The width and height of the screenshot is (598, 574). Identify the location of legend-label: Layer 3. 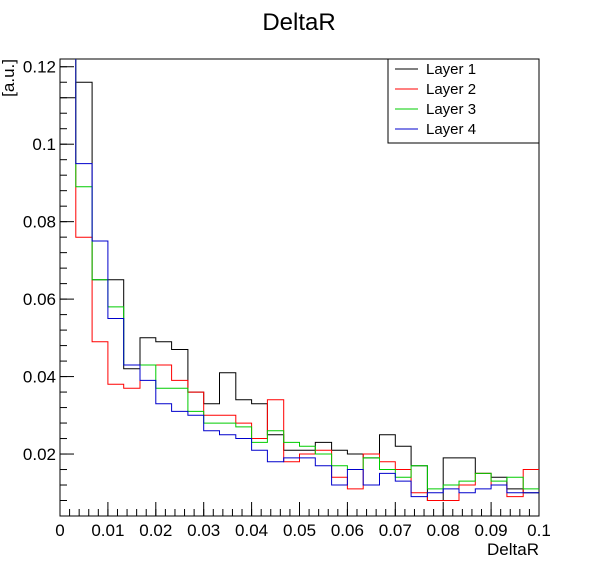
(451, 109).